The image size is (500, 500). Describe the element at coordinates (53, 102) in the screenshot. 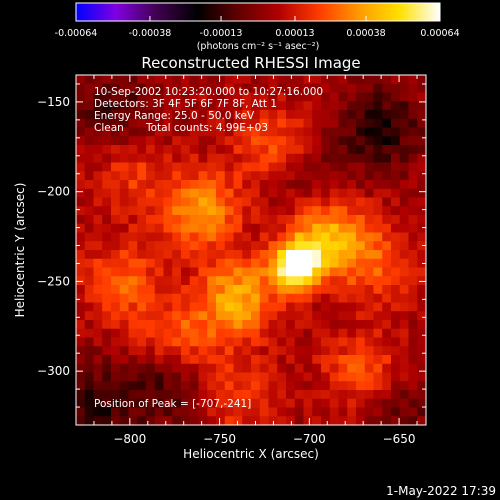

I see `y-tick-label: −150` at that location.